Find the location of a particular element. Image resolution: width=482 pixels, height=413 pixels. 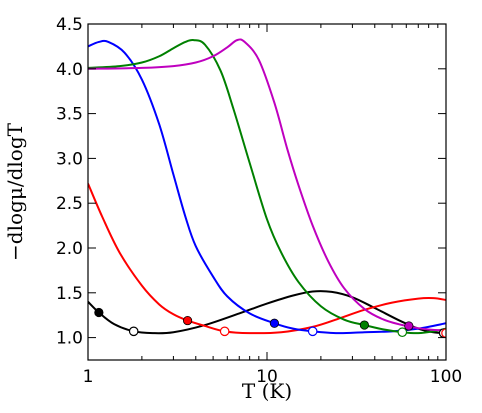

y-tick-label: 1.0 is located at coordinates (69, 339).